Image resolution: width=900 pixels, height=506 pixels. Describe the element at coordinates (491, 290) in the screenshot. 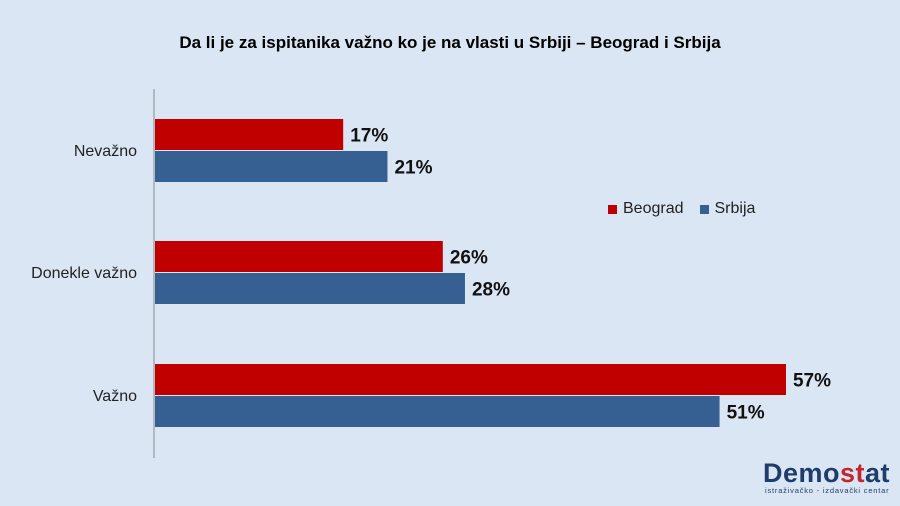

I see `data-label: 28%` at that location.